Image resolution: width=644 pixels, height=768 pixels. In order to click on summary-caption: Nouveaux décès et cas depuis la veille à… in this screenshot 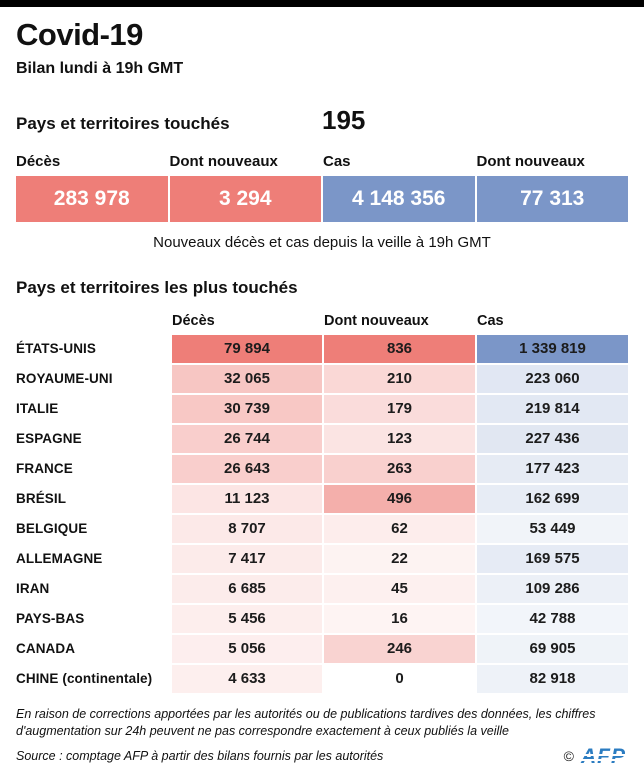, I will do `click(322, 242)`.